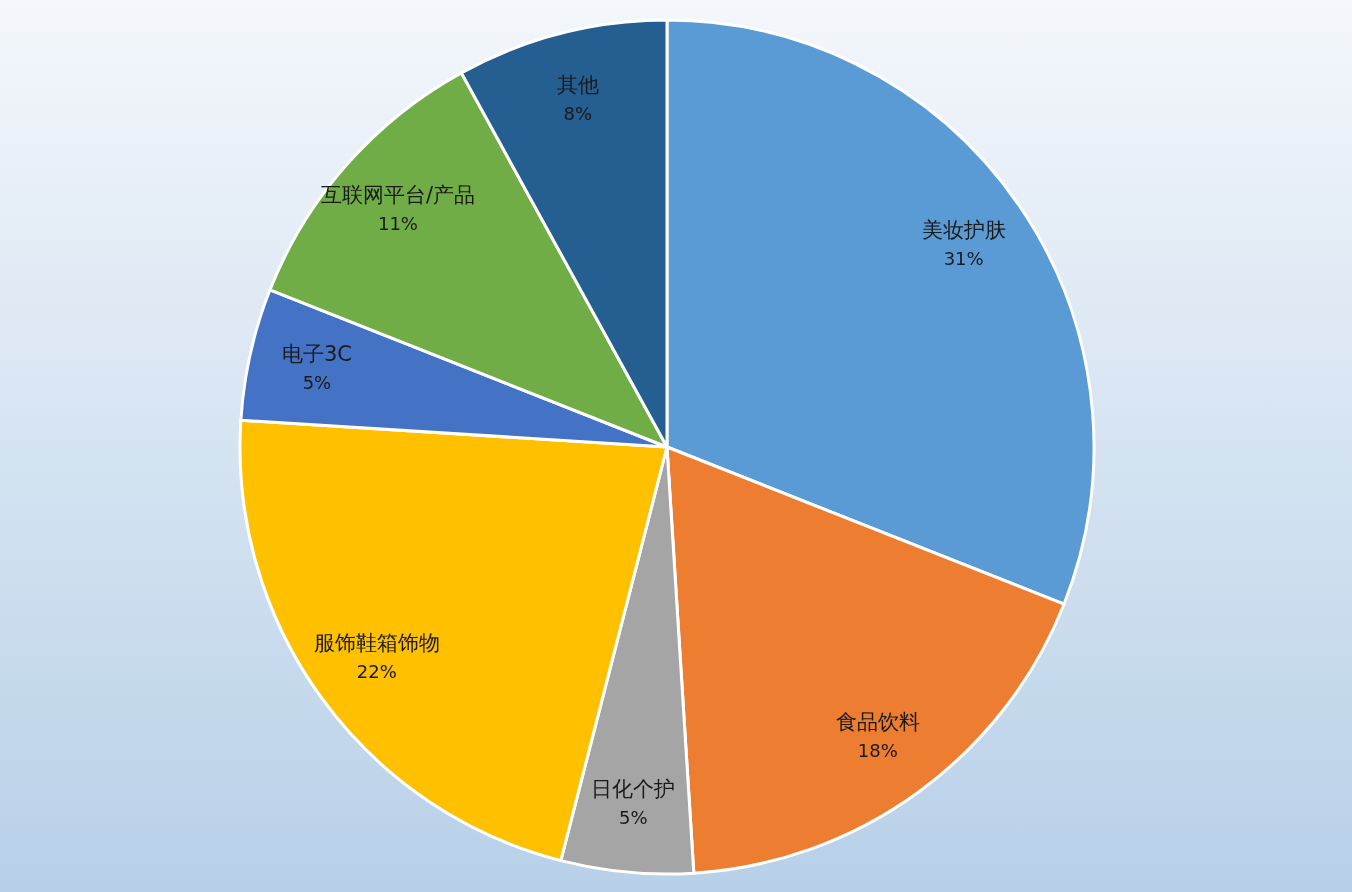 Image resolution: width=1352 pixels, height=892 pixels. I want to click on slice-label: 其他, so click(577, 84).